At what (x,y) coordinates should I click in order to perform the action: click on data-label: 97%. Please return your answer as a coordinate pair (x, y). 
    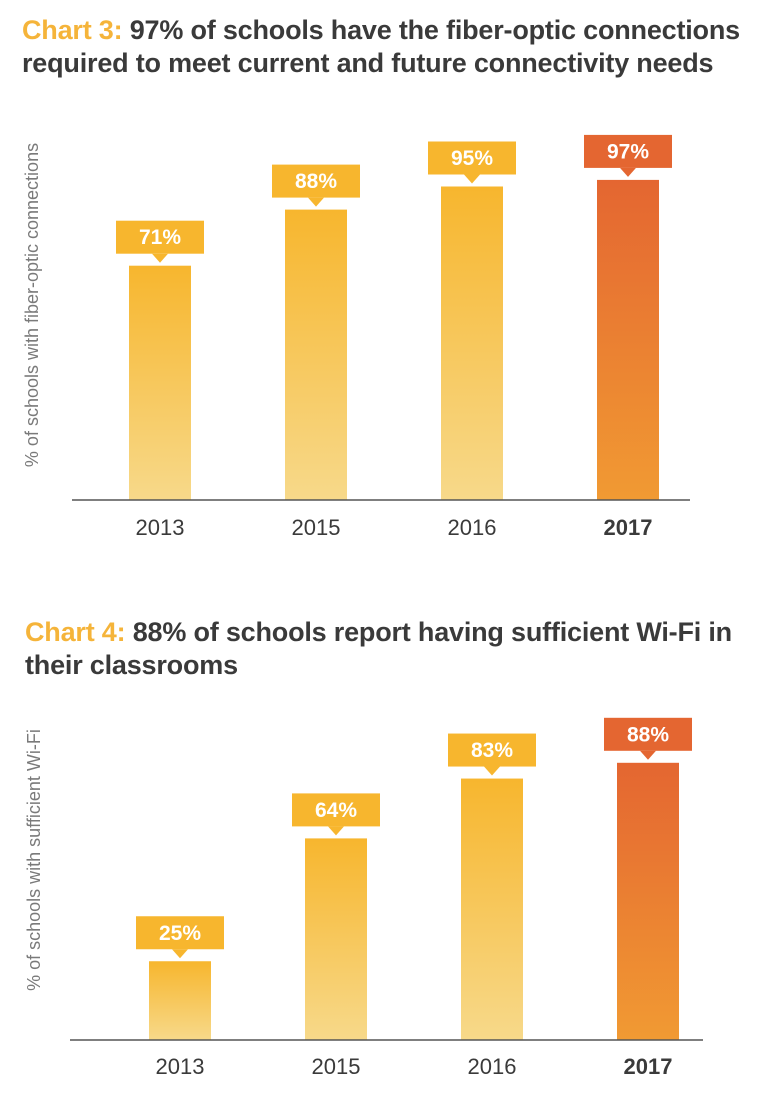
    Looking at the image, I should click on (628, 151).